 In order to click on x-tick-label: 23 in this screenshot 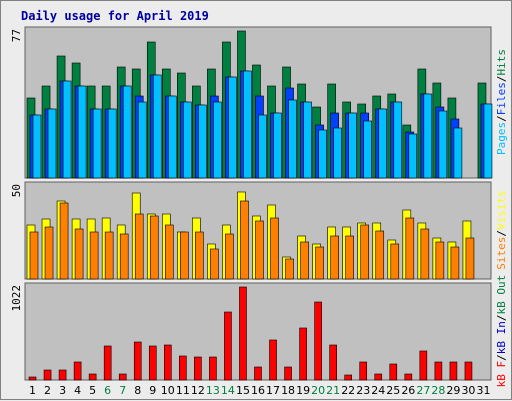, I will do `click(363, 390)`.